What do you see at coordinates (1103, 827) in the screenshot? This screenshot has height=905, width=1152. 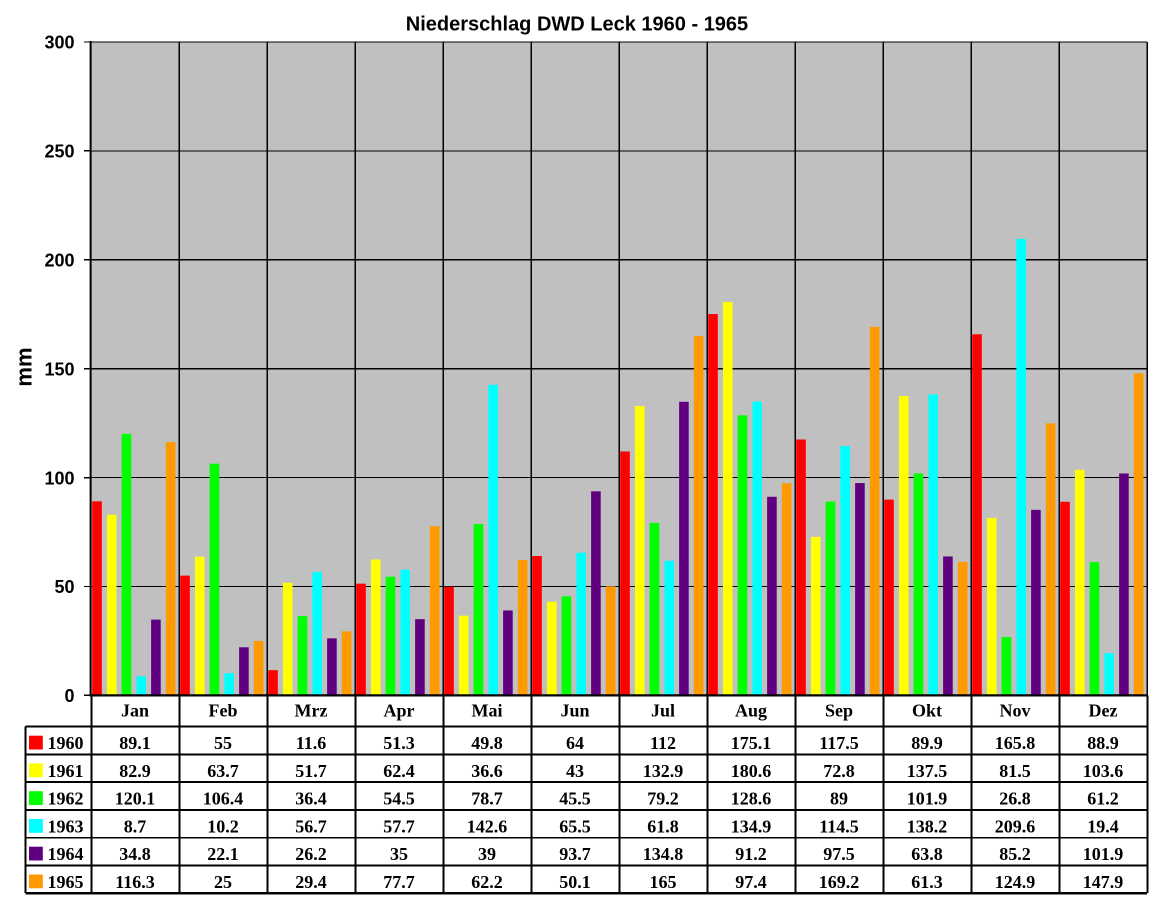 I see `svg-text: 19.4` at bounding box center [1103, 827].